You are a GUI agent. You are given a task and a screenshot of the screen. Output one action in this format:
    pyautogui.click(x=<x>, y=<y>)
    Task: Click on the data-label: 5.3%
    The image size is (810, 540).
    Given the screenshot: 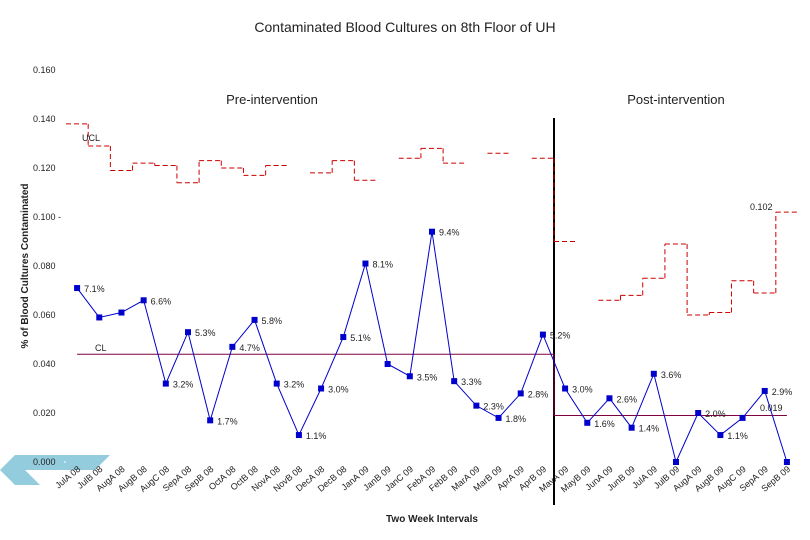 What is the action you would take?
    pyautogui.click(x=205, y=333)
    